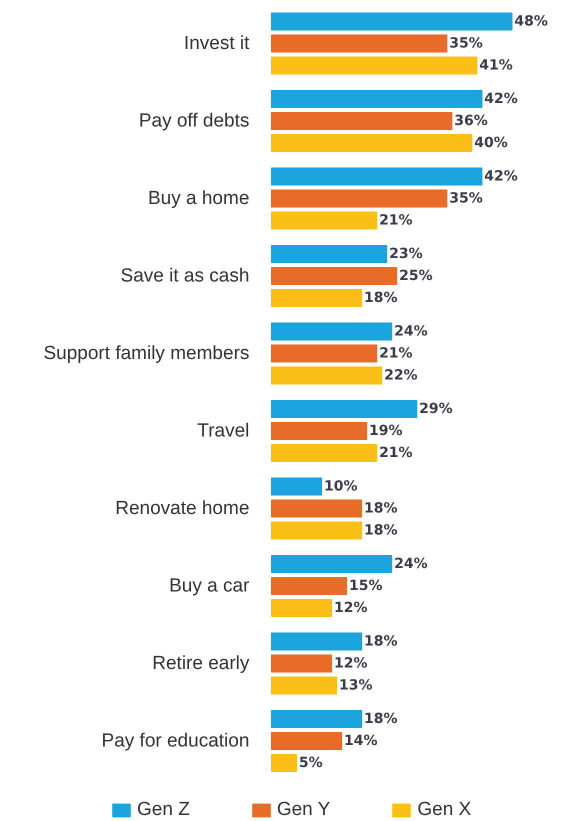  I want to click on data-label: 23%, so click(406, 254).